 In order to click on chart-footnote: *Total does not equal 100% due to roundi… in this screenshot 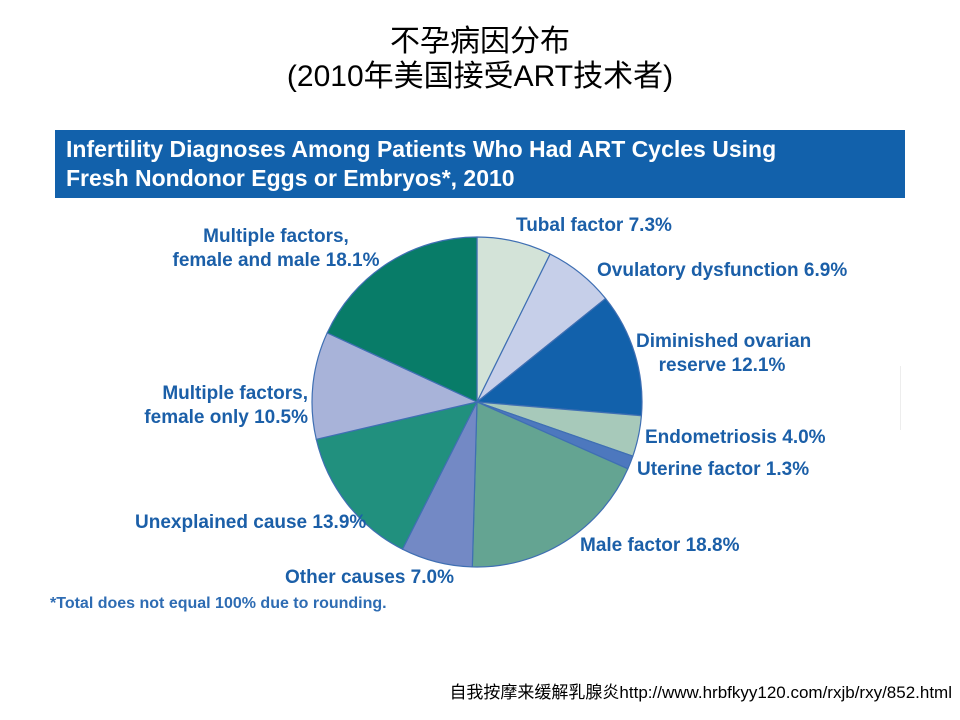, I will do `click(218, 603)`.